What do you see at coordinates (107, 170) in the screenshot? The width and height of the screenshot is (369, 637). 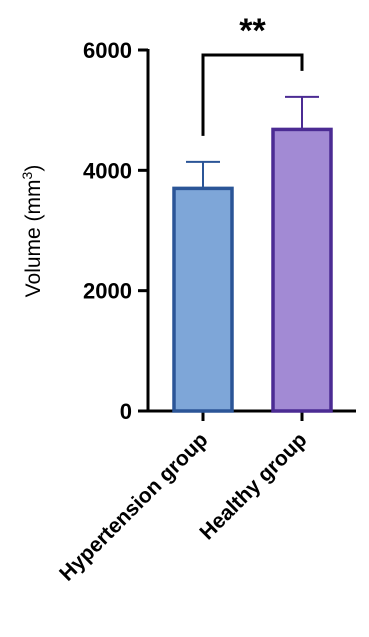 I see `y-tick-label: 4000` at bounding box center [107, 170].